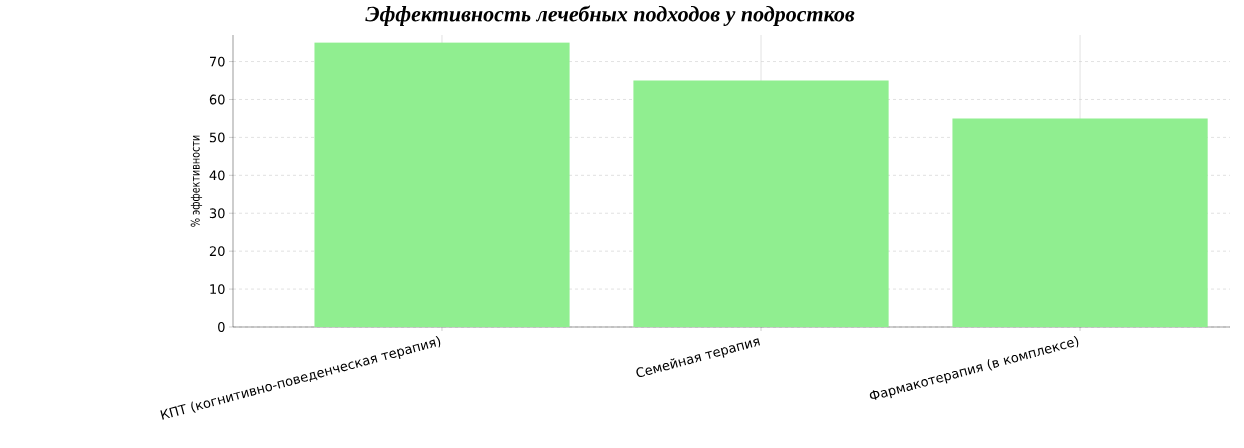 The image size is (1244, 448). Describe the element at coordinates (217, 289) in the screenshot. I see `y-tick-label: 10` at that location.